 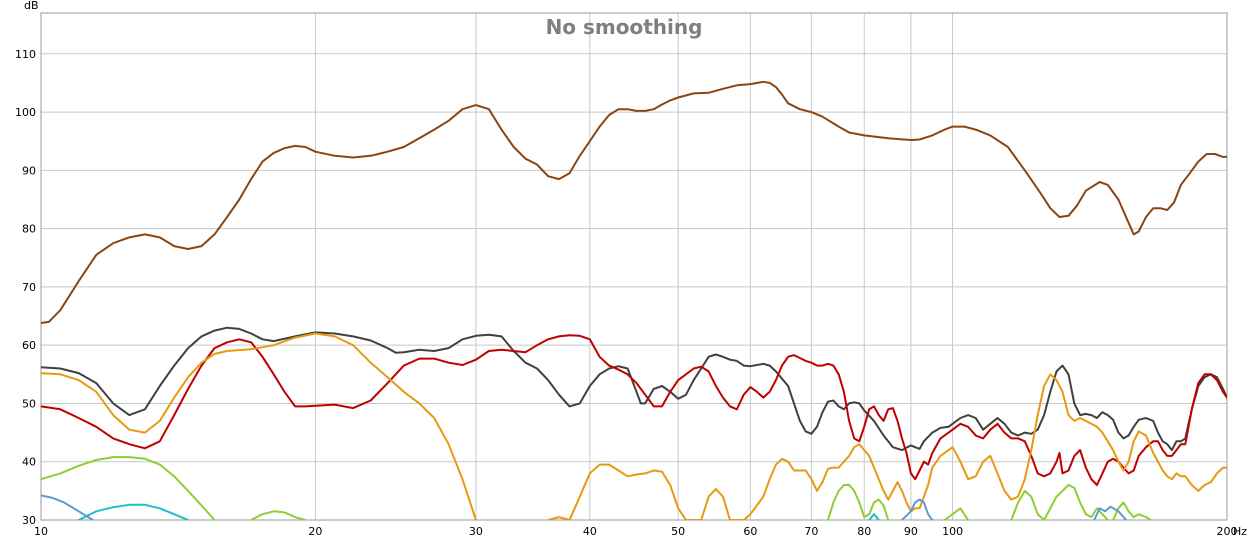 What do you see at coordinates (911, 531) in the screenshot?
I see `x-tick-label: 90` at bounding box center [911, 531].